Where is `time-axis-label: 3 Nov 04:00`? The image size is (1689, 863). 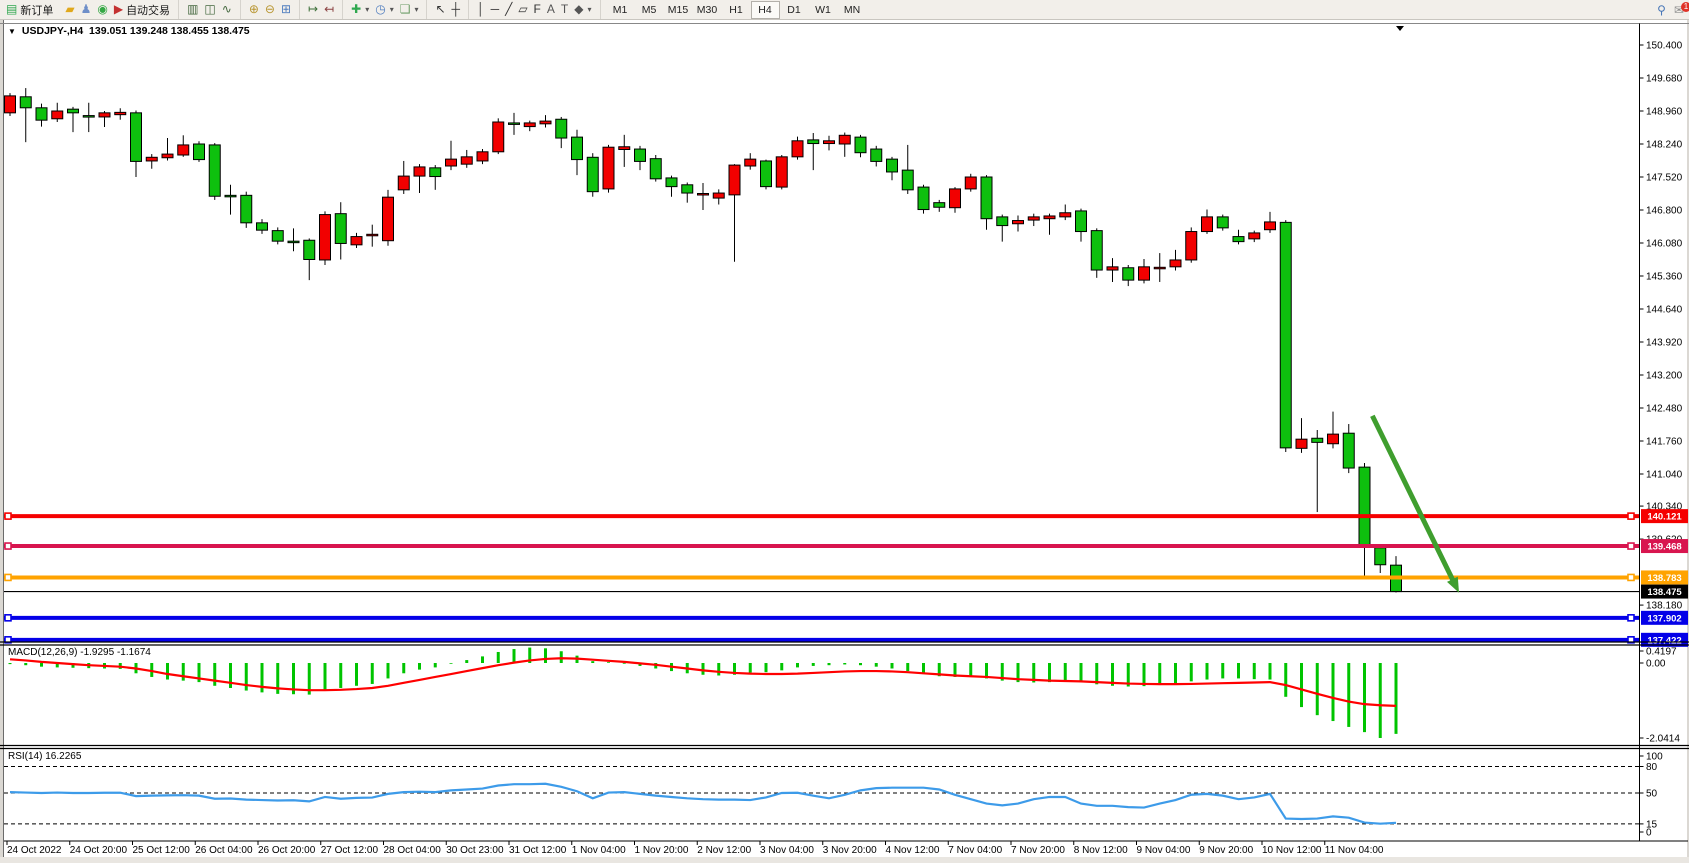 time-axis-label: 3 Nov 04:00 is located at coordinates (787, 850).